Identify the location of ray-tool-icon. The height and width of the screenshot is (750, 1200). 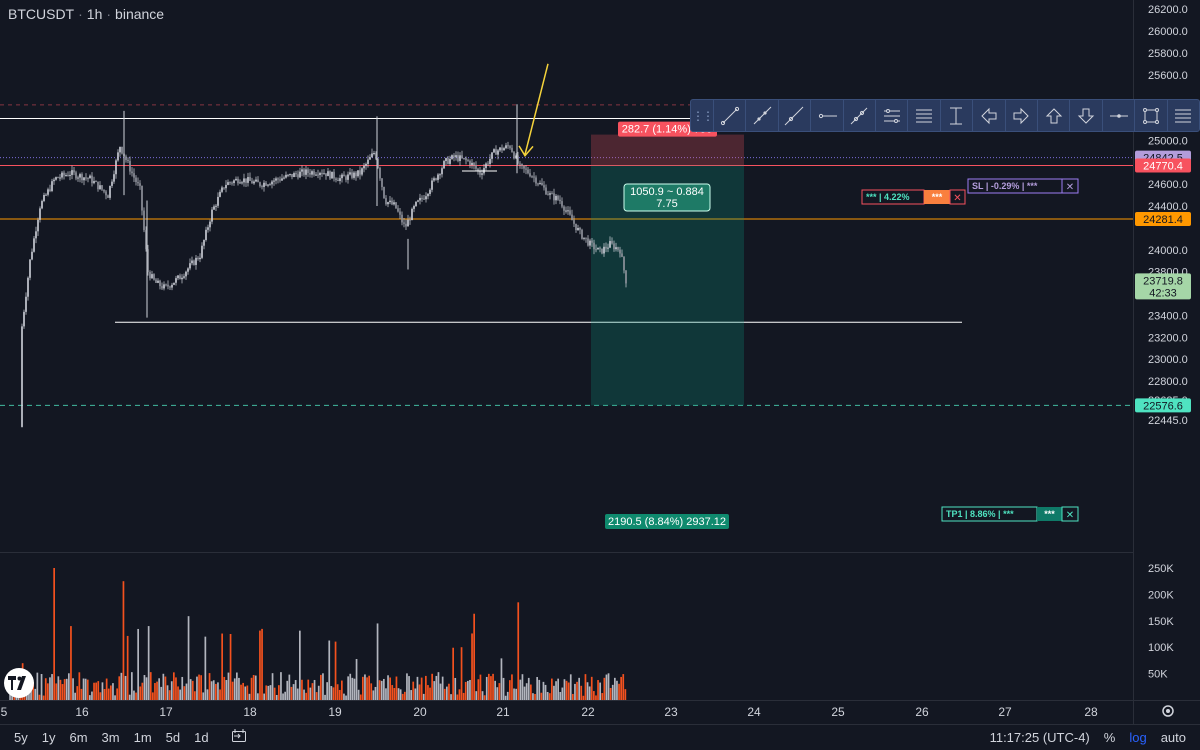
(761, 115).